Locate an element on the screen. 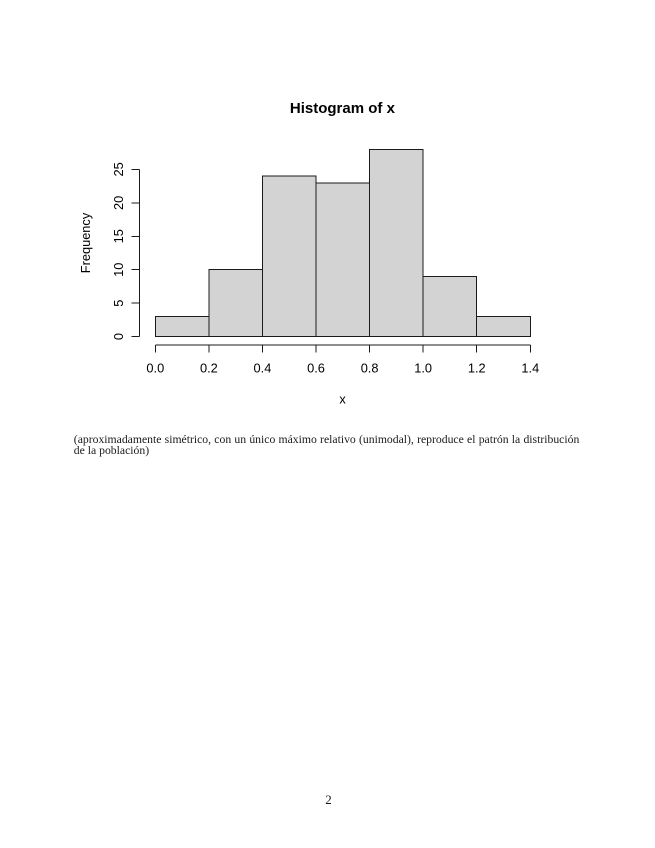  svg-text: 0.6 is located at coordinates (316, 367).